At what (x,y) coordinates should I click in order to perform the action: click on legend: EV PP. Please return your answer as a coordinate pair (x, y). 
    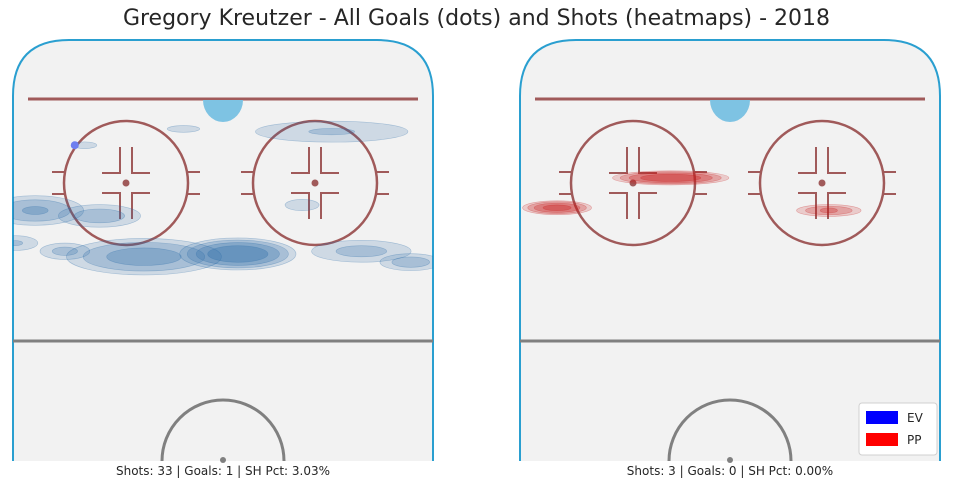
    Looking at the image, I should click on (898, 429).